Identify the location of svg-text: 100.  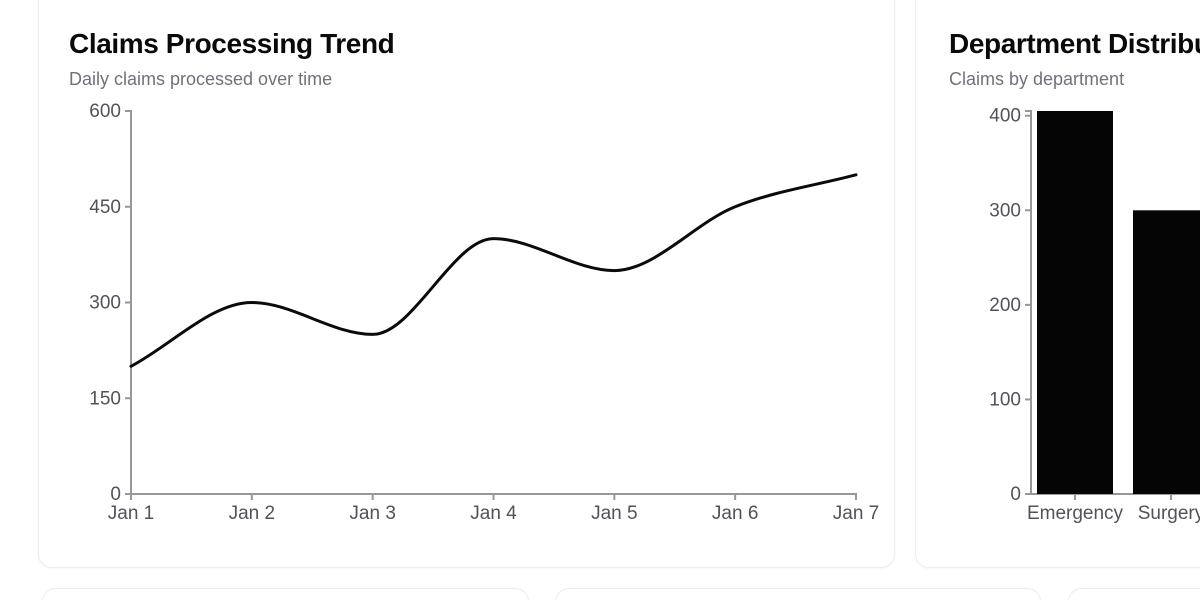
(1005, 399).